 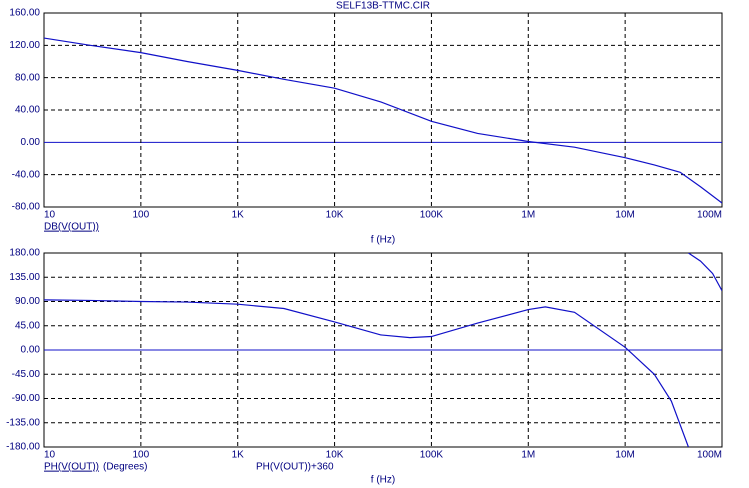 What do you see at coordinates (27, 110) in the screenshot?
I see `y-tick-label: 40.00` at bounding box center [27, 110].